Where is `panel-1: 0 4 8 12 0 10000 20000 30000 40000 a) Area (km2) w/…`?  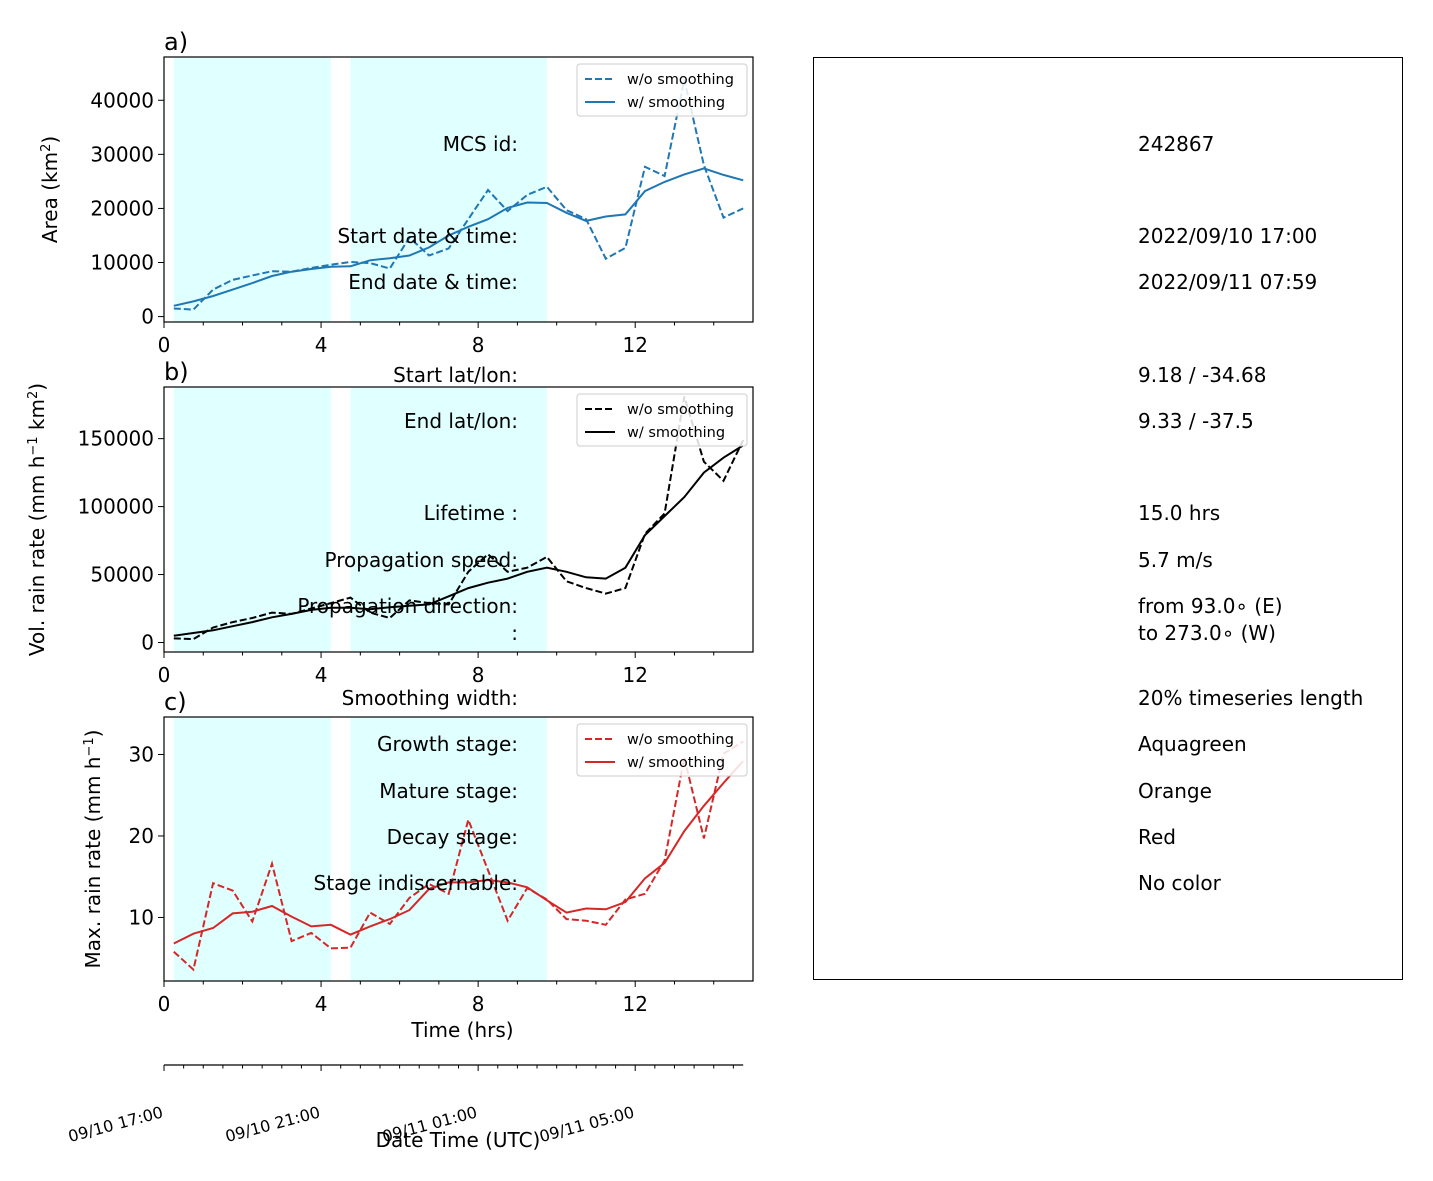 panel-1: 0 4 8 12 0 10000 20000 30000 40000 a) Area (km2) w/… is located at coordinates (396, 192).